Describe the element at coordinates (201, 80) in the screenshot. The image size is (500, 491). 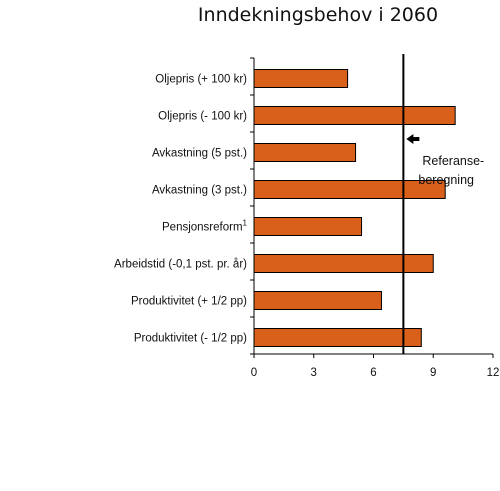
I see `category-label-0: Oljepris (+ 100 kr)` at that location.